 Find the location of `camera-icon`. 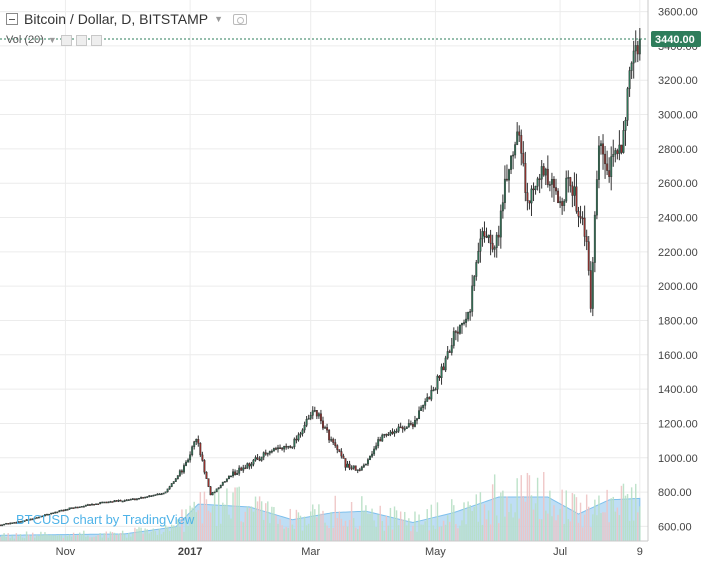

camera-icon is located at coordinates (240, 19).